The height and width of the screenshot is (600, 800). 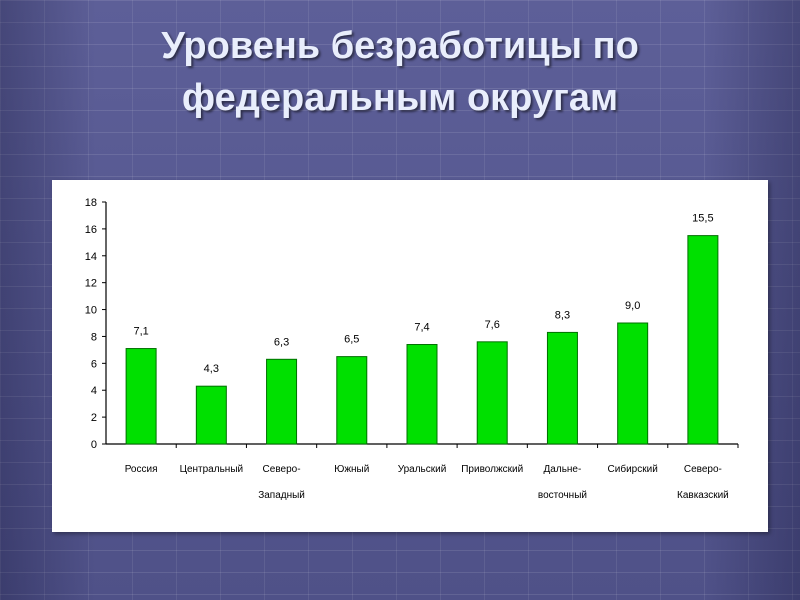 What do you see at coordinates (422, 469) in the screenshot?
I see `x-tick-label: Уральский` at bounding box center [422, 469].